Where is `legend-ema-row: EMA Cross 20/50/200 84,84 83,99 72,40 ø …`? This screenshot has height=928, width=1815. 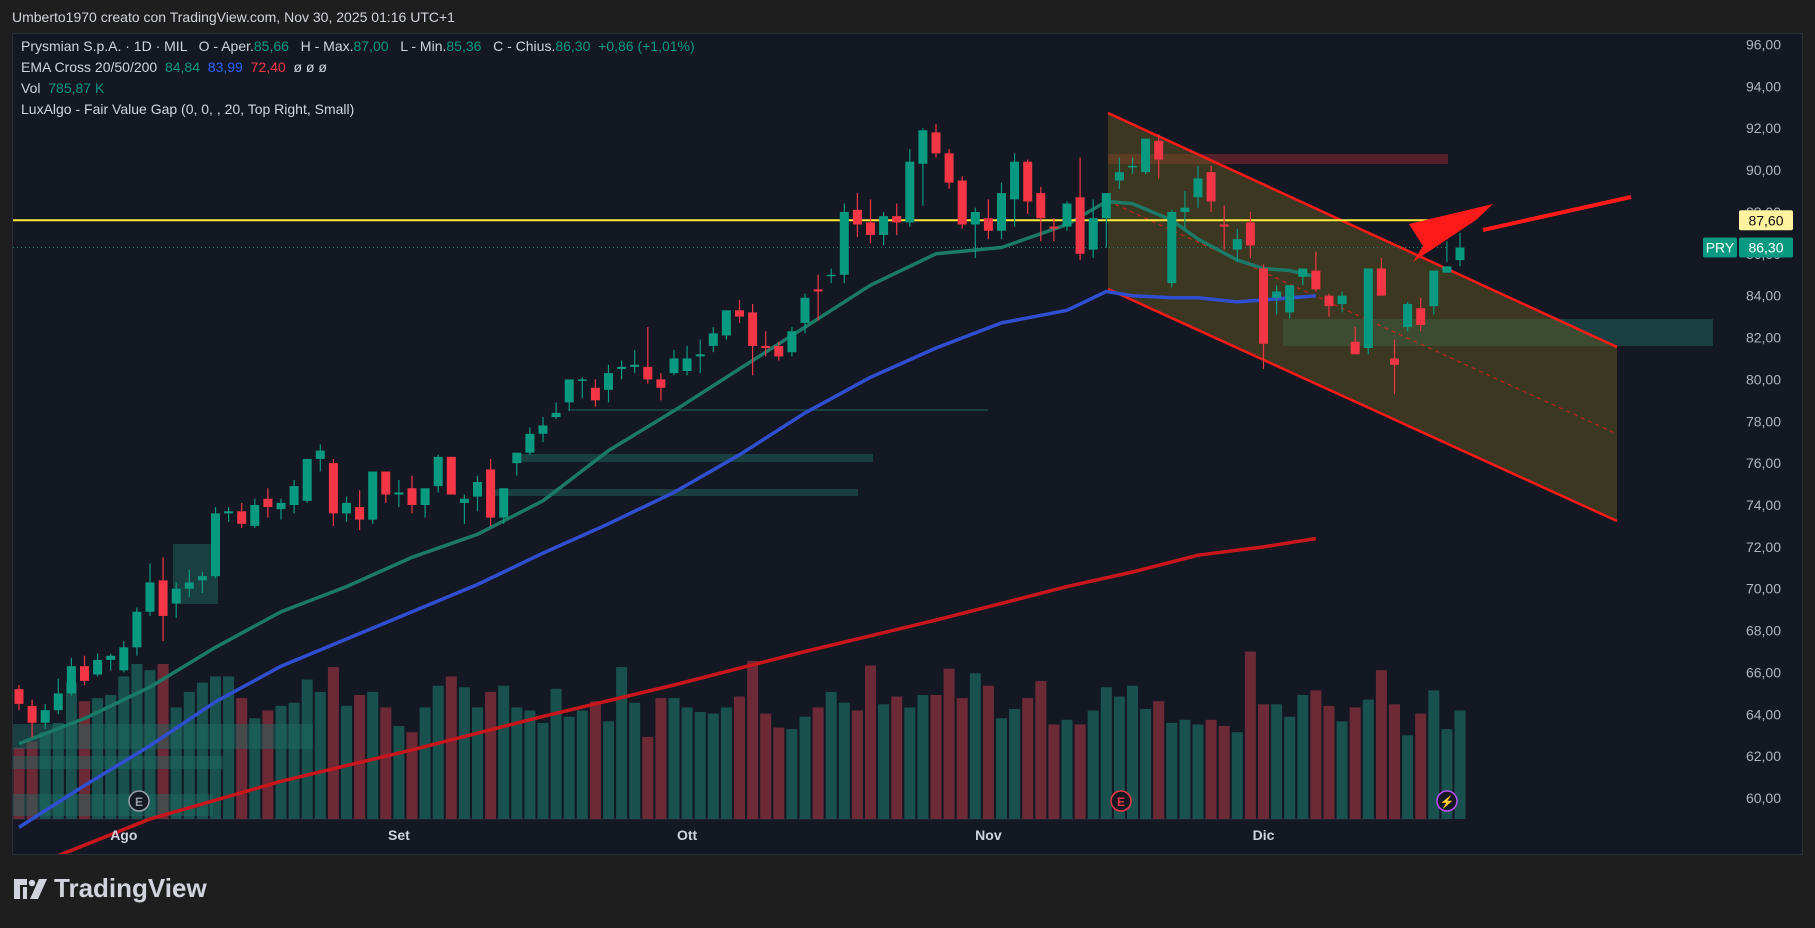
legend-ema-row: EMA Cross 20/50/200 84,84 83,99 72,40 ø … is located at coordinates (358, 67).